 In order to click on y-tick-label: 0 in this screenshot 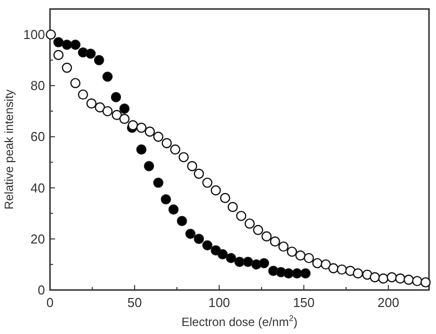, I will do `click(41, 290)`.